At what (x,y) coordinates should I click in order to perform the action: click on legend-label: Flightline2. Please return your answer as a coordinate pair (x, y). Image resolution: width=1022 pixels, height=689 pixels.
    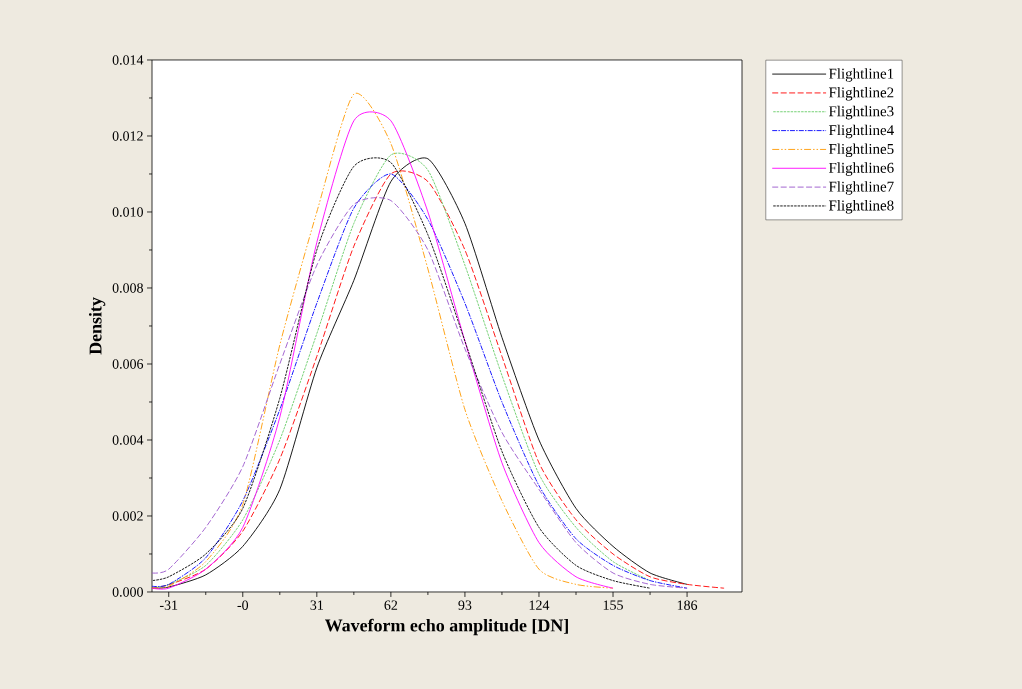
    Looking at the image, I should click on (861, 94).